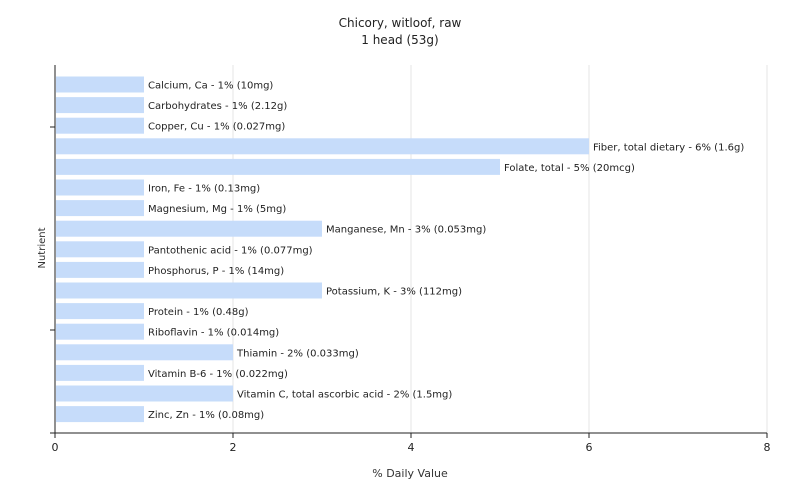  I want to click on bar-label-3: Fiber, total dietary - 6% (1.6g), so click(668, 147).